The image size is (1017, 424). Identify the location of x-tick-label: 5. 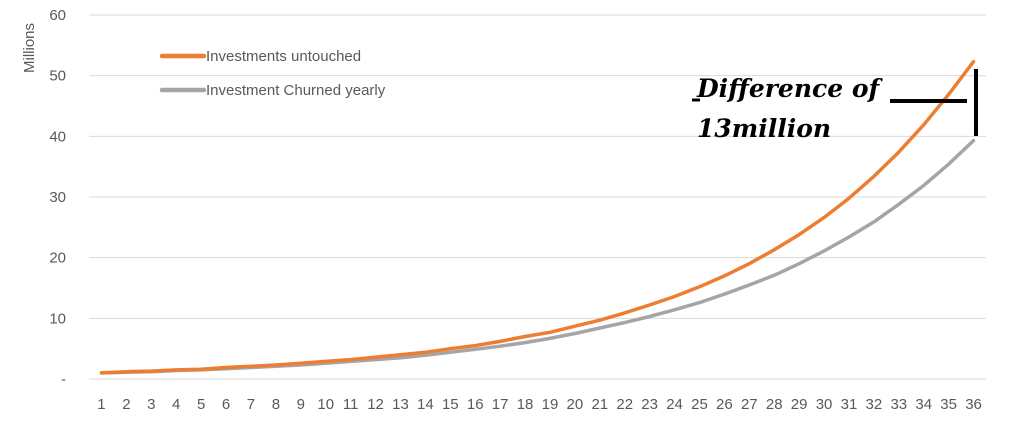
(201, 404).